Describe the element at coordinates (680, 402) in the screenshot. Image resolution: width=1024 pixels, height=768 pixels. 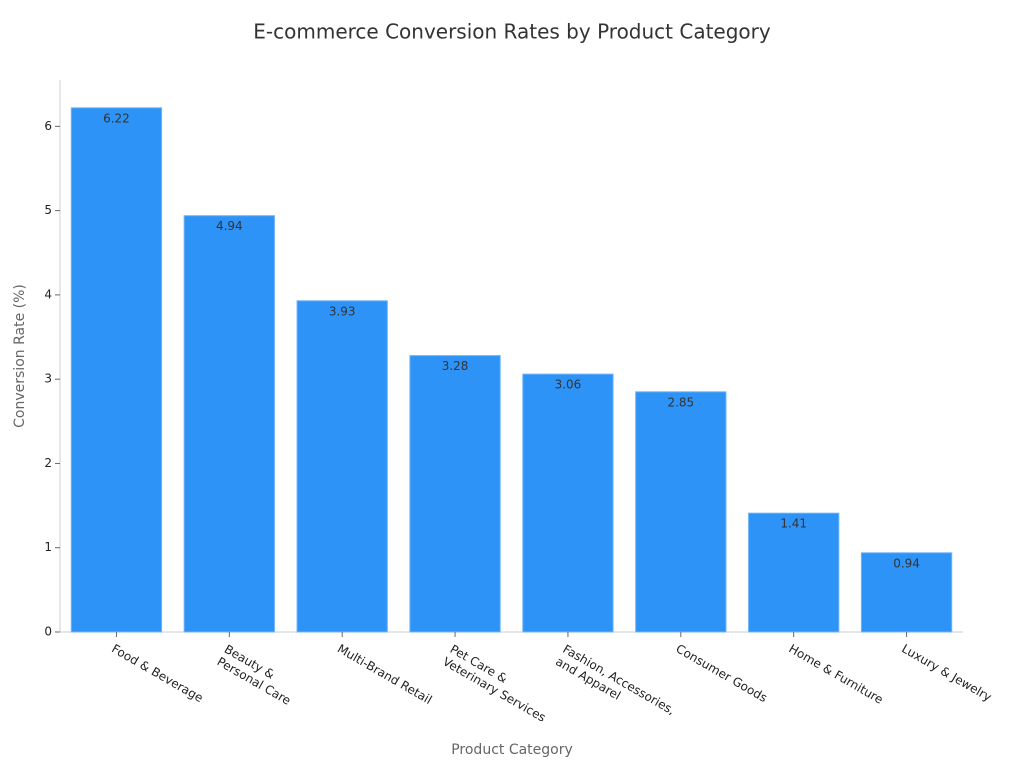
I see `value-label: 2.85` at that location.